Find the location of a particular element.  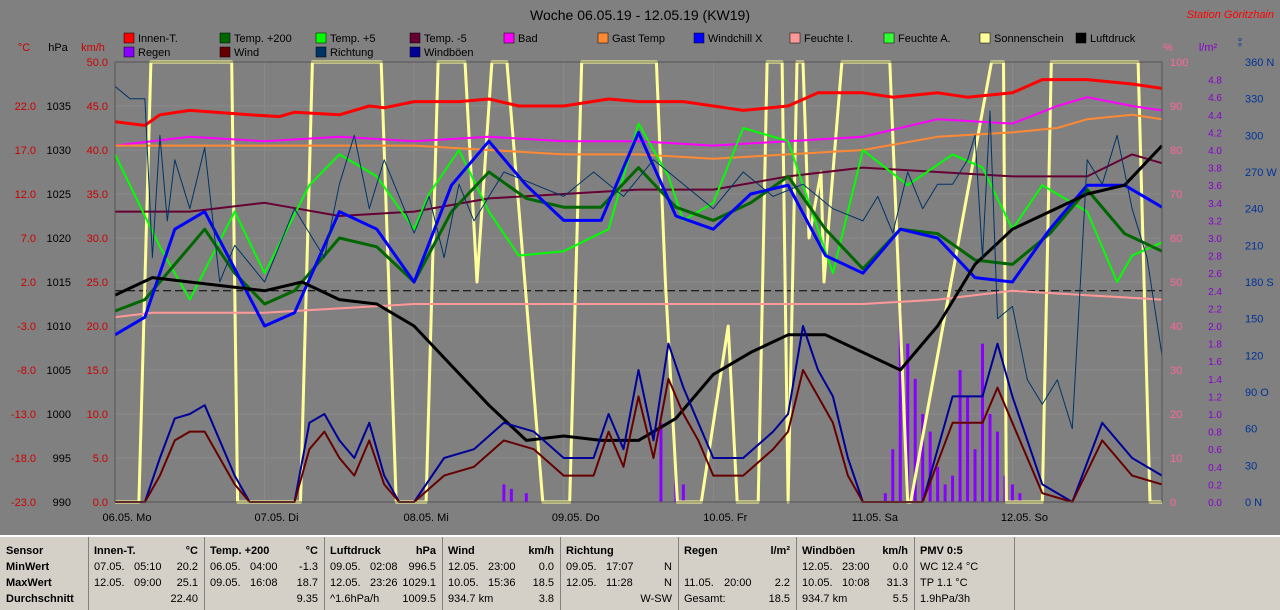

direction-tick: 360 N is located at coordinates (1259, 63).